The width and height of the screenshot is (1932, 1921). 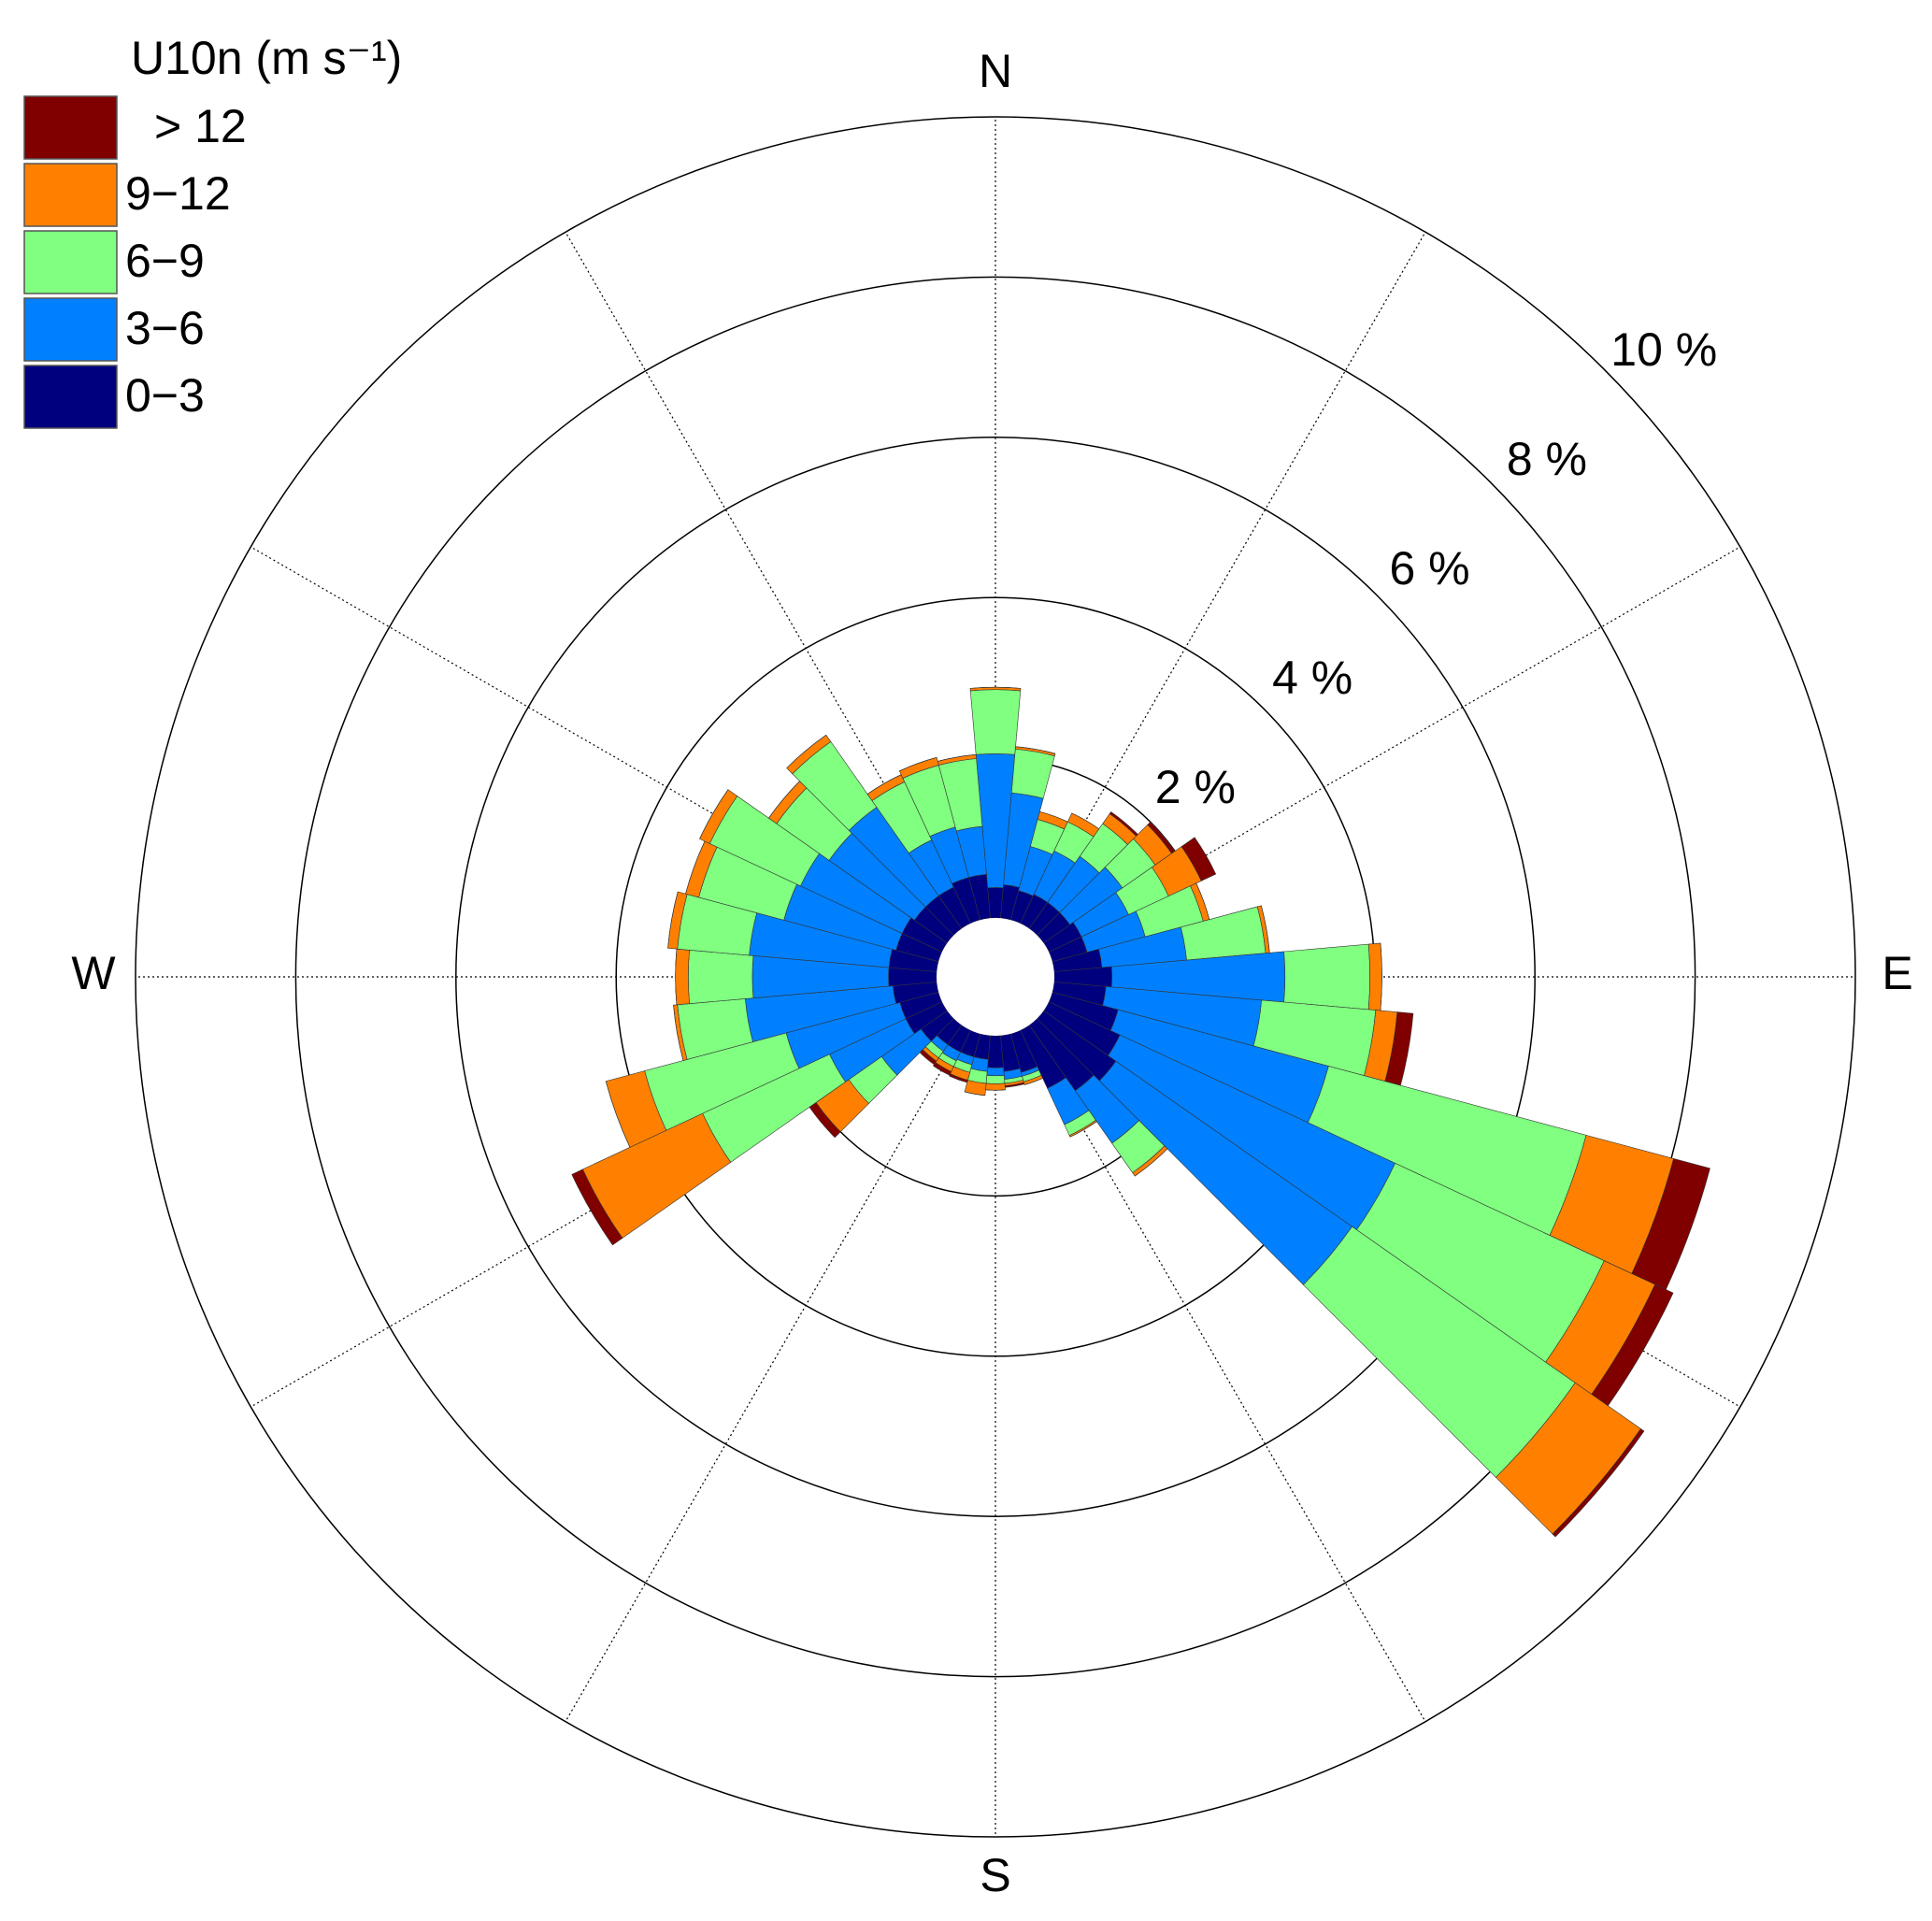 I want to click on ring-label: 6 %, so click(x=1429, y=568).